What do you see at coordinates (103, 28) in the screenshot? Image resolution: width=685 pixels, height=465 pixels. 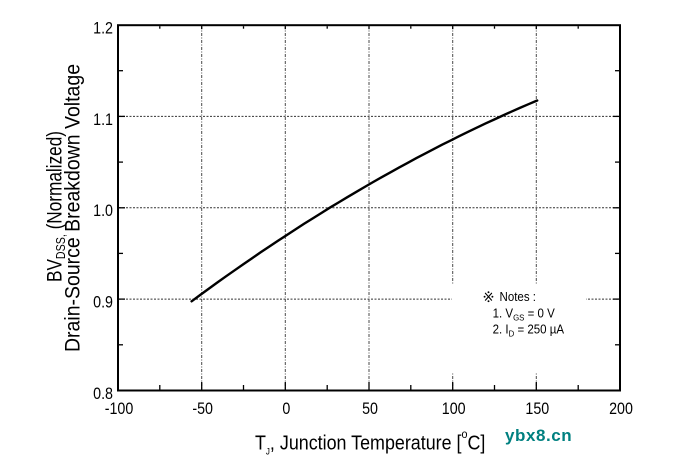 I see `svg-text: 1.2` at bounding box center [103, 28].